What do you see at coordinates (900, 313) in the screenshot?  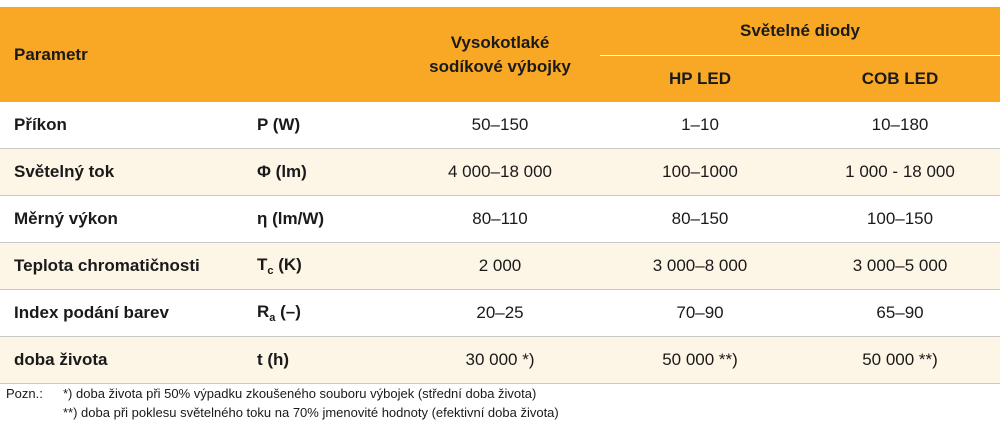 I see `cell-cob-led: 65–90` at bounding box center [900, 313].